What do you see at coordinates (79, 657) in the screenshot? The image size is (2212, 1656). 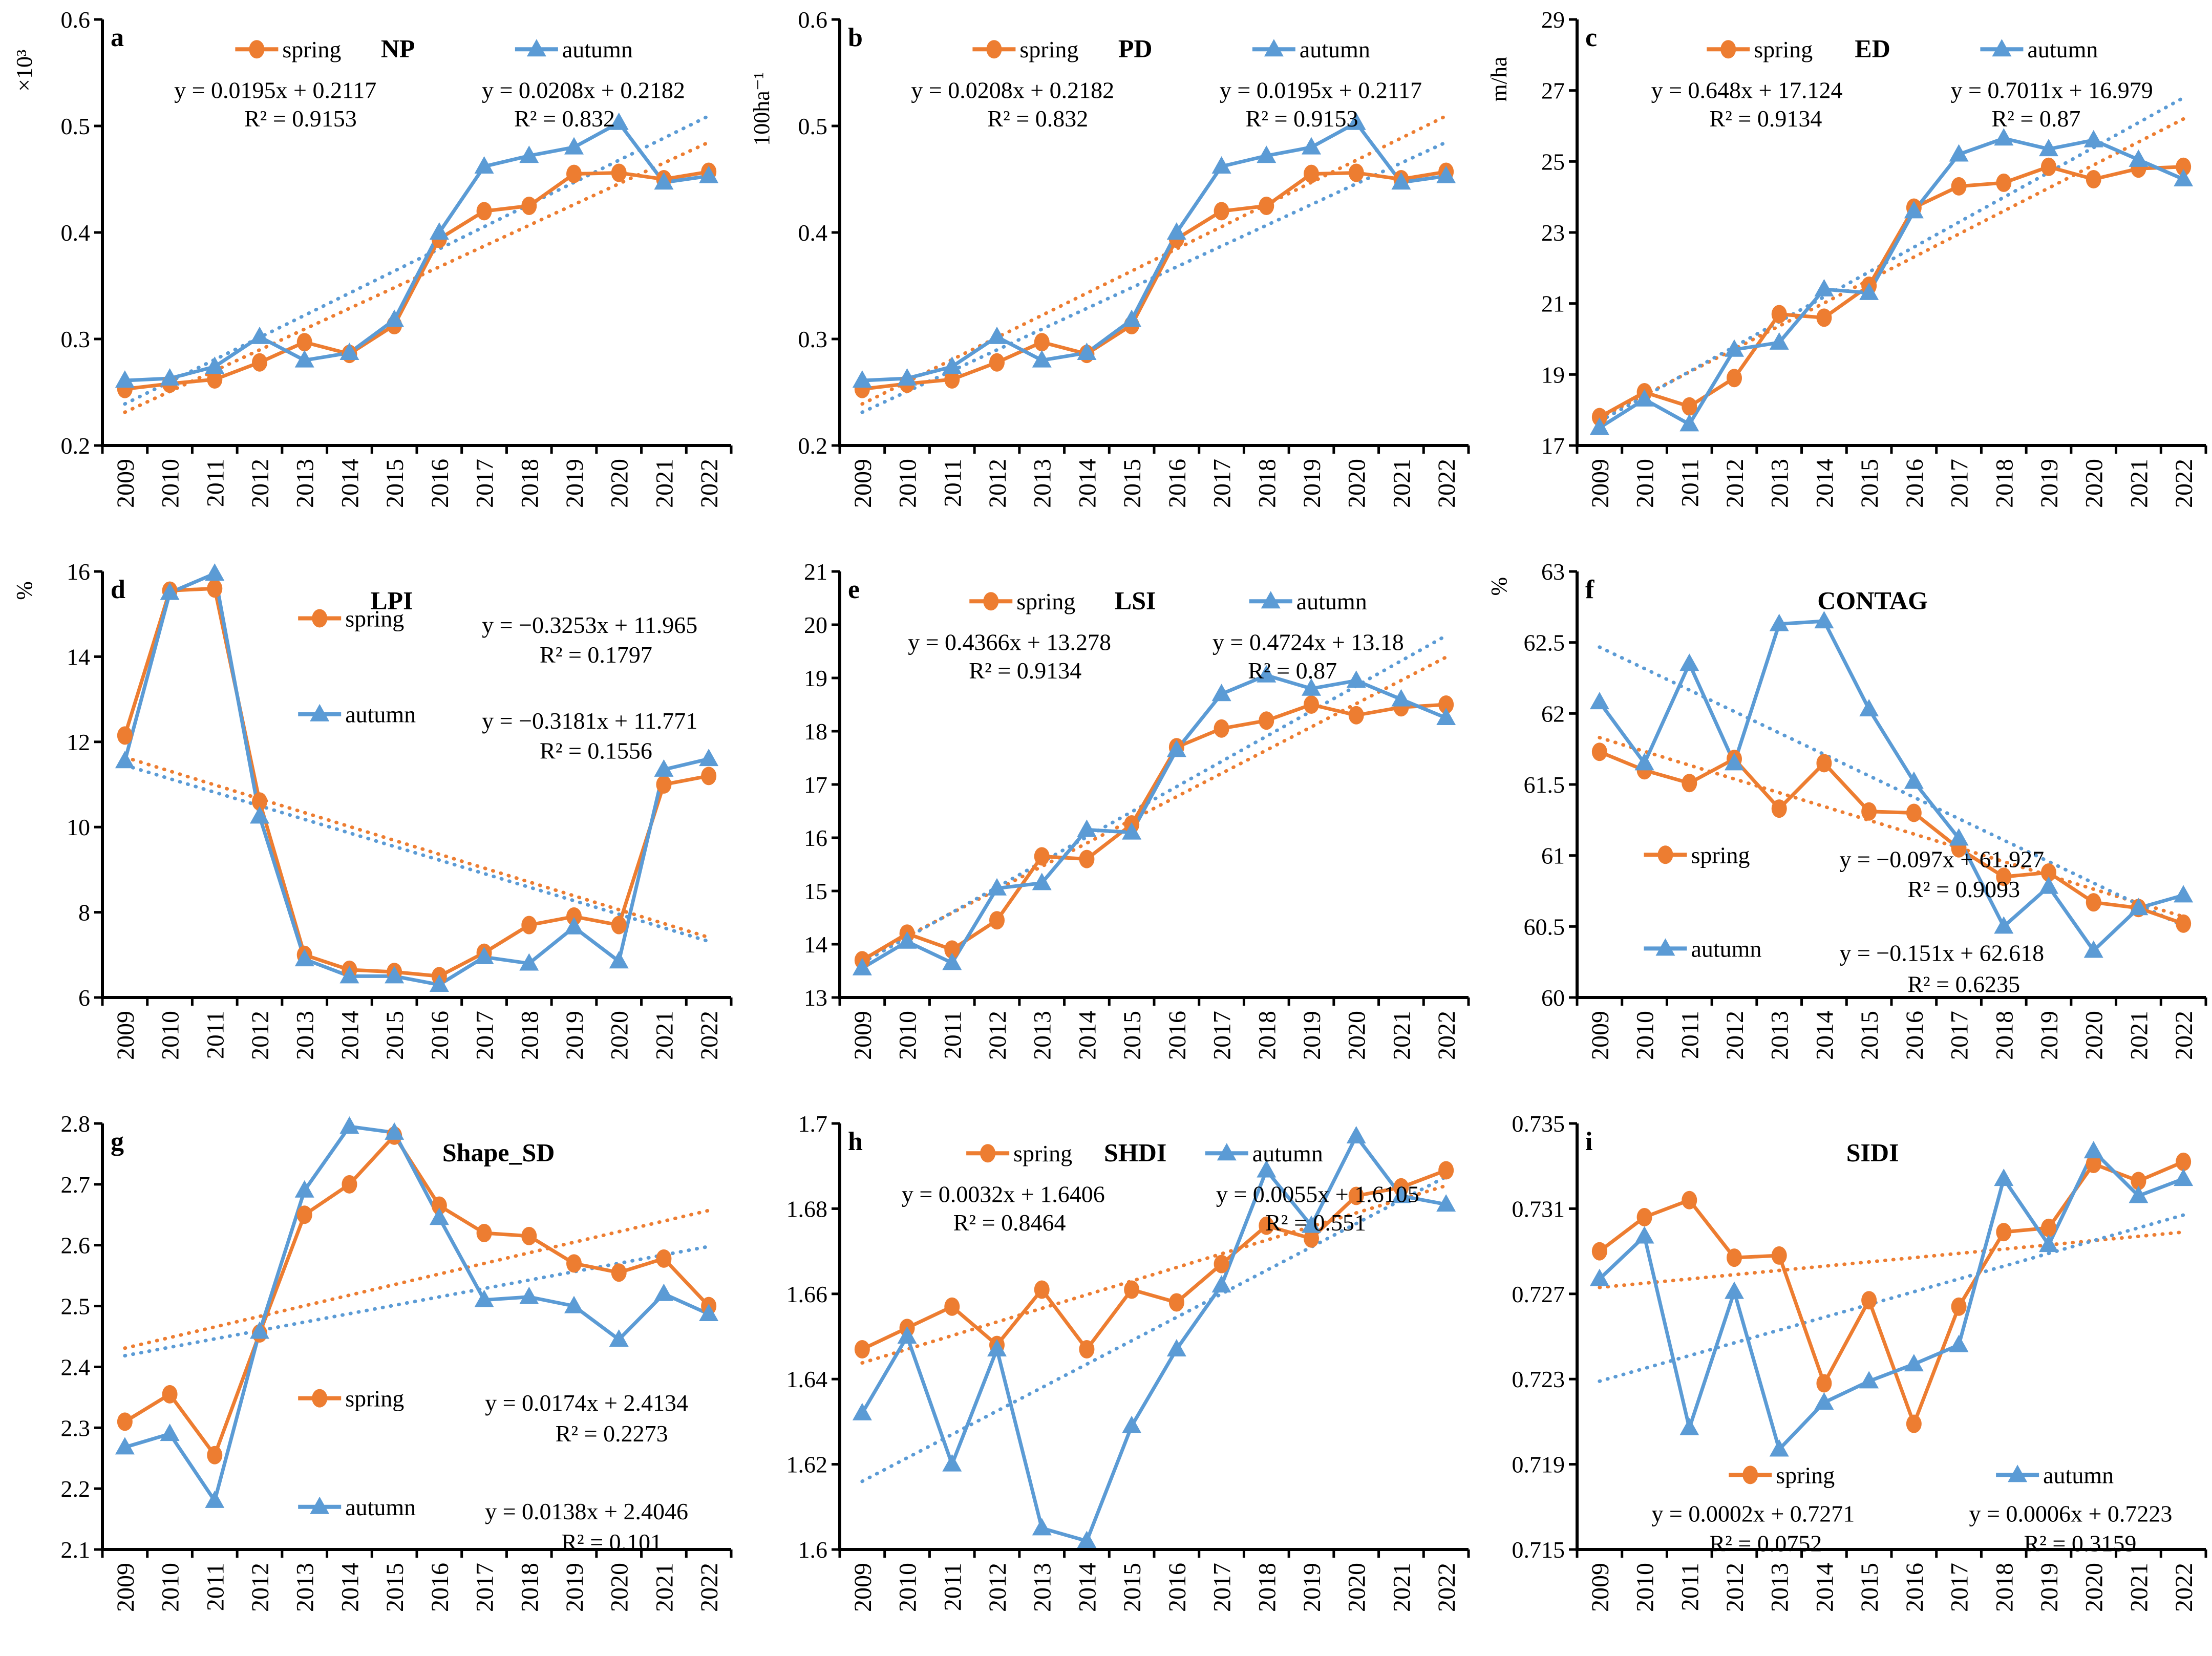 I see `y-tick-label: 14` at bounding box center [79, 657].